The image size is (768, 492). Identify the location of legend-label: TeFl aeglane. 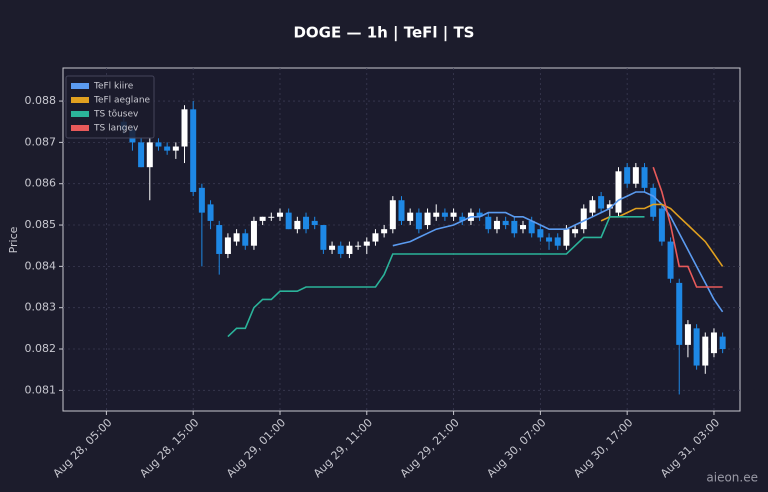
(122, 101).